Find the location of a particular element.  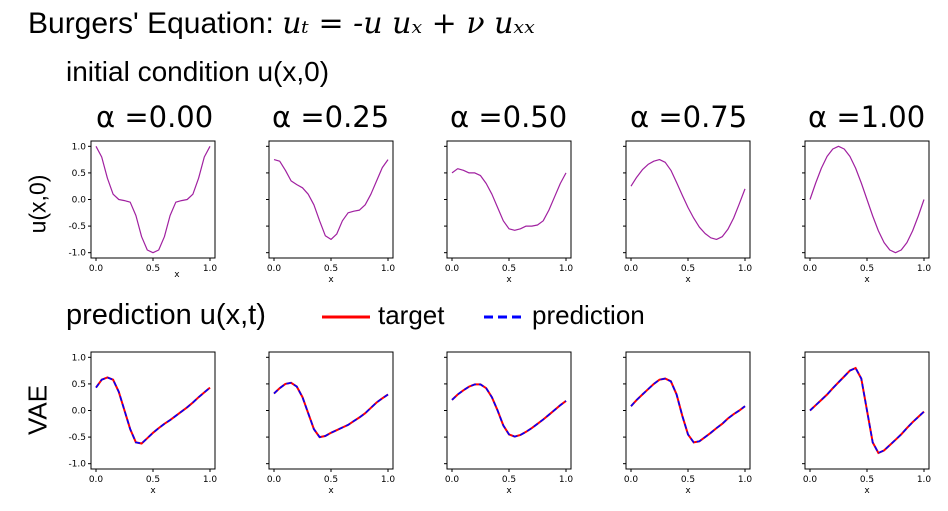

alpha-title-1: α =0.25 is located at coordinates (331, 117).